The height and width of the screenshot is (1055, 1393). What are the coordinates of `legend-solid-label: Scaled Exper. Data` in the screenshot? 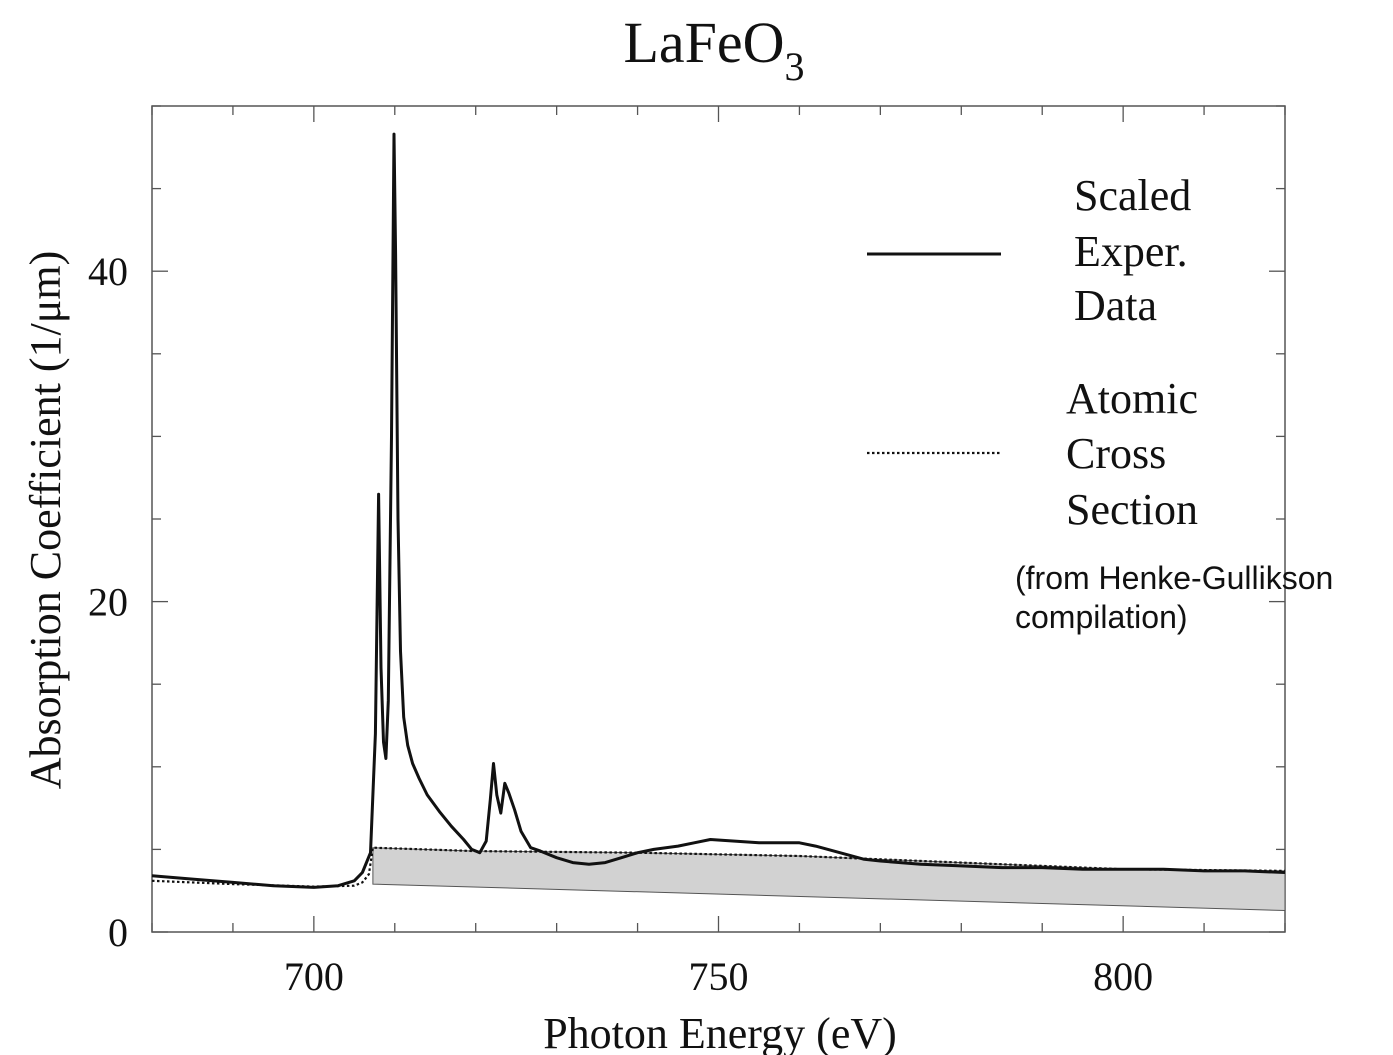 It's located at (1138, 250).